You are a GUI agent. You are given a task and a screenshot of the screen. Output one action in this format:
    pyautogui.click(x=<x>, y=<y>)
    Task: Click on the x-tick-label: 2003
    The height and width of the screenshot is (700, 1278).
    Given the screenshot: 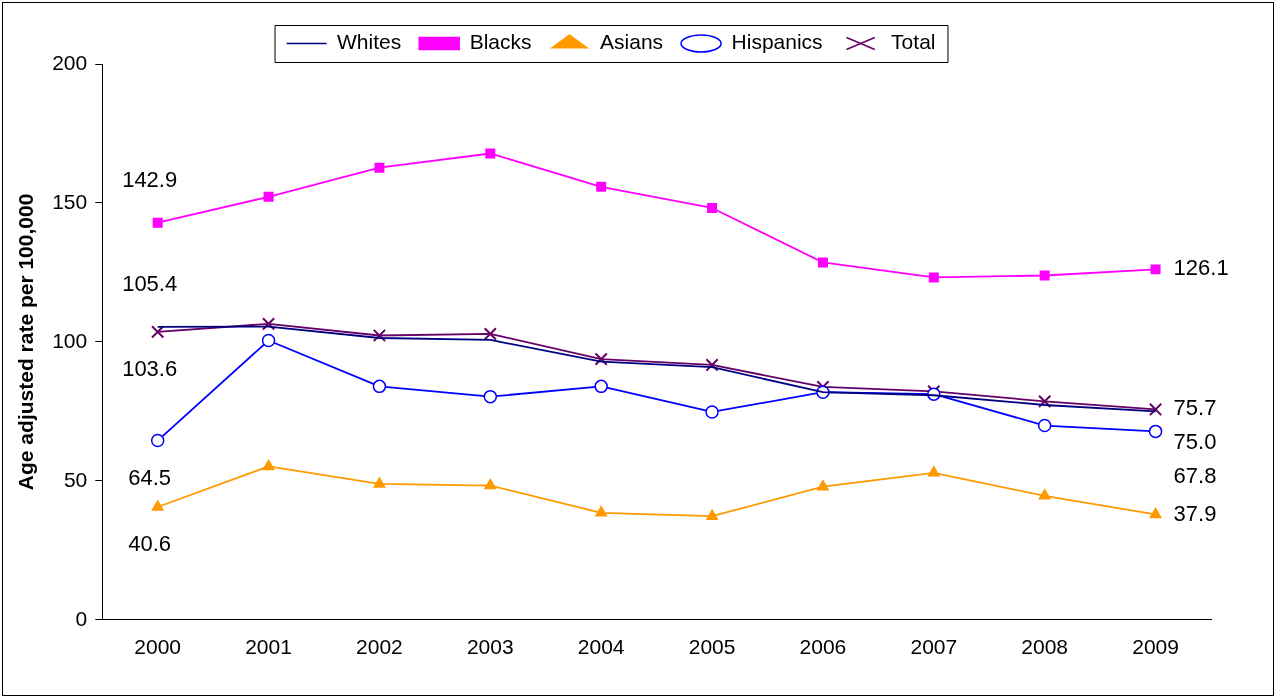 What is the action you would take?
    pyautogui.click(x=490, y=647)
    